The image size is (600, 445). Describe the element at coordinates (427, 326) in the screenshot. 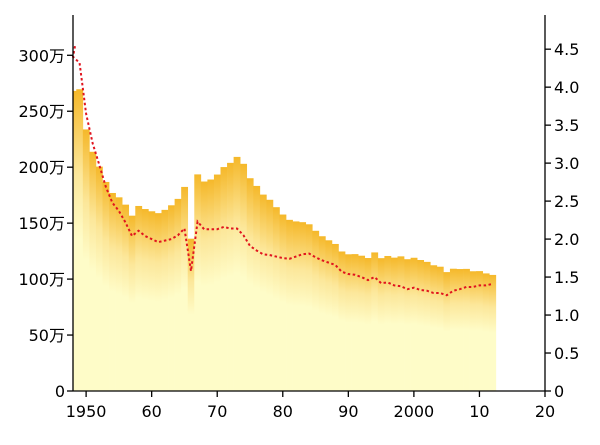

I see `bar-2002` at that location.